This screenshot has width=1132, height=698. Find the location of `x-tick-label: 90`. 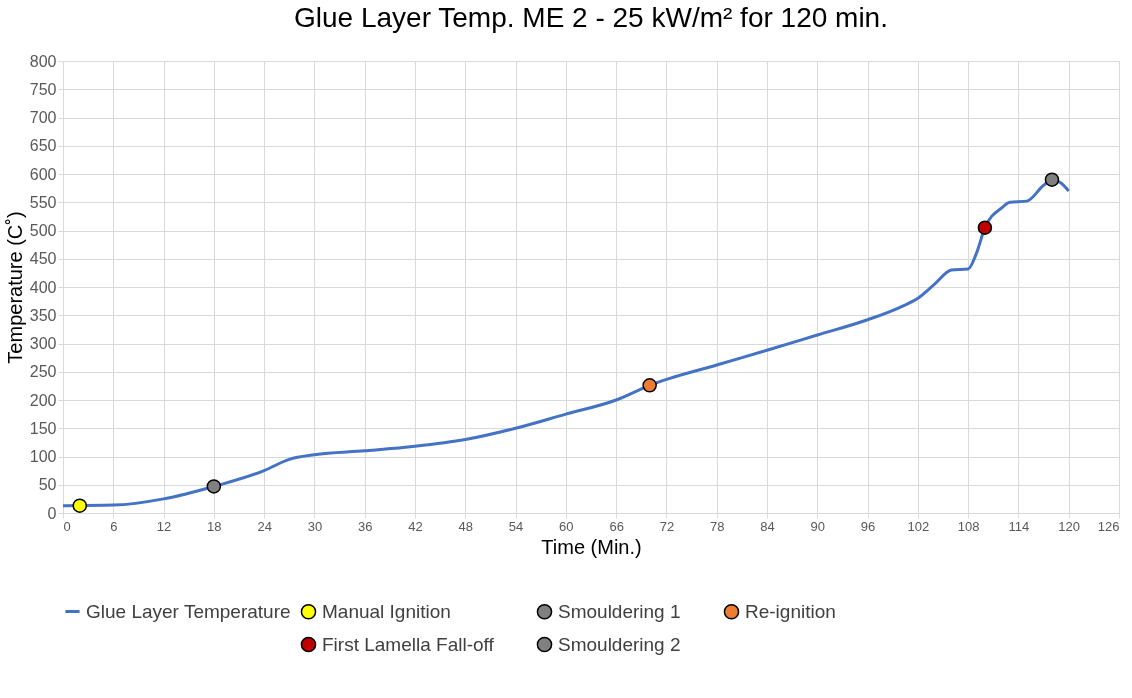

x-tick-label: 90 is located at coordinates (818, 526).